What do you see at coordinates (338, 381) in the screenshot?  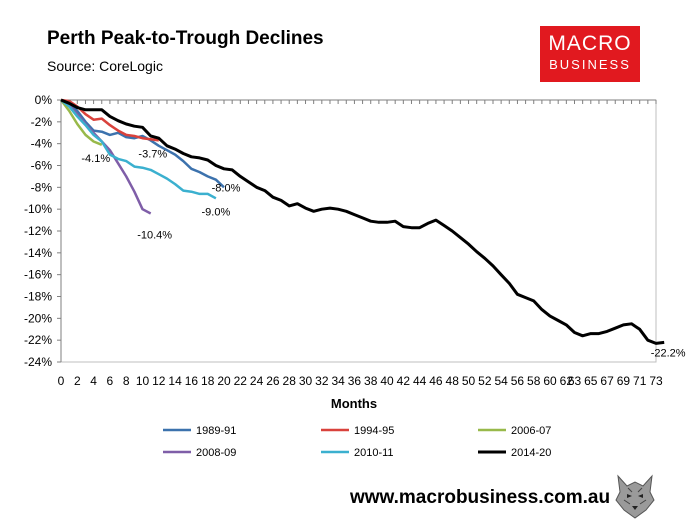 I see `x-tick-label: 34` at bounding box center [338, 381].